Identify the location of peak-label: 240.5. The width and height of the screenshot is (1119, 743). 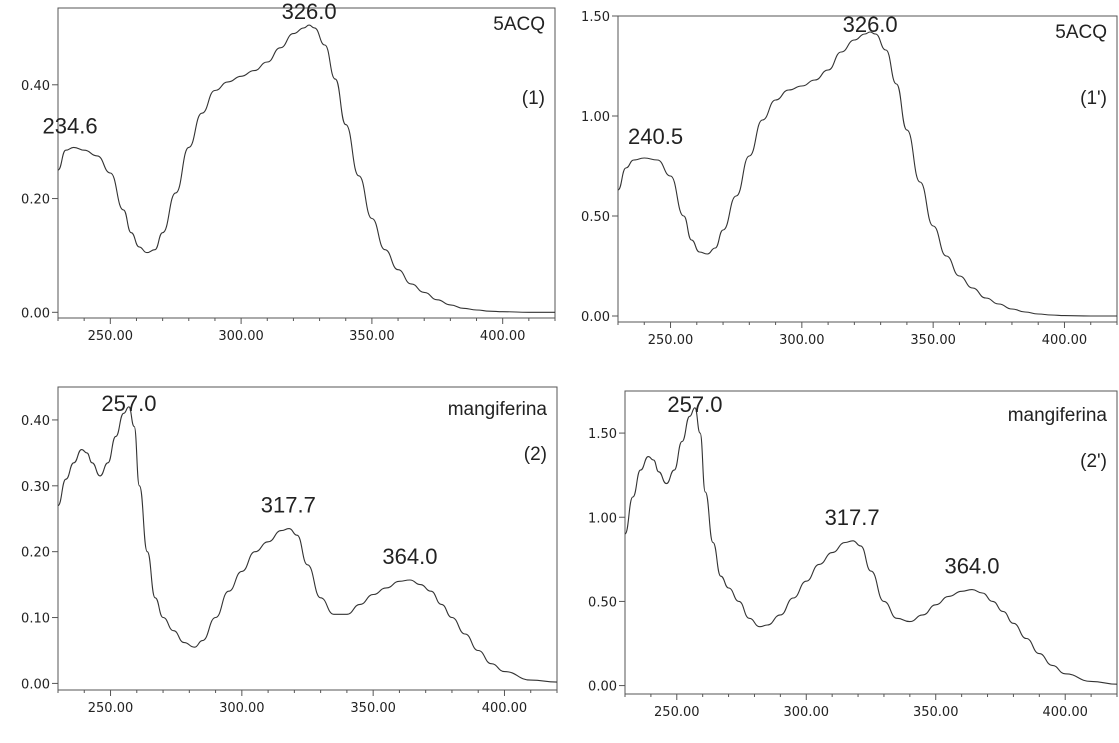
(655, 136).